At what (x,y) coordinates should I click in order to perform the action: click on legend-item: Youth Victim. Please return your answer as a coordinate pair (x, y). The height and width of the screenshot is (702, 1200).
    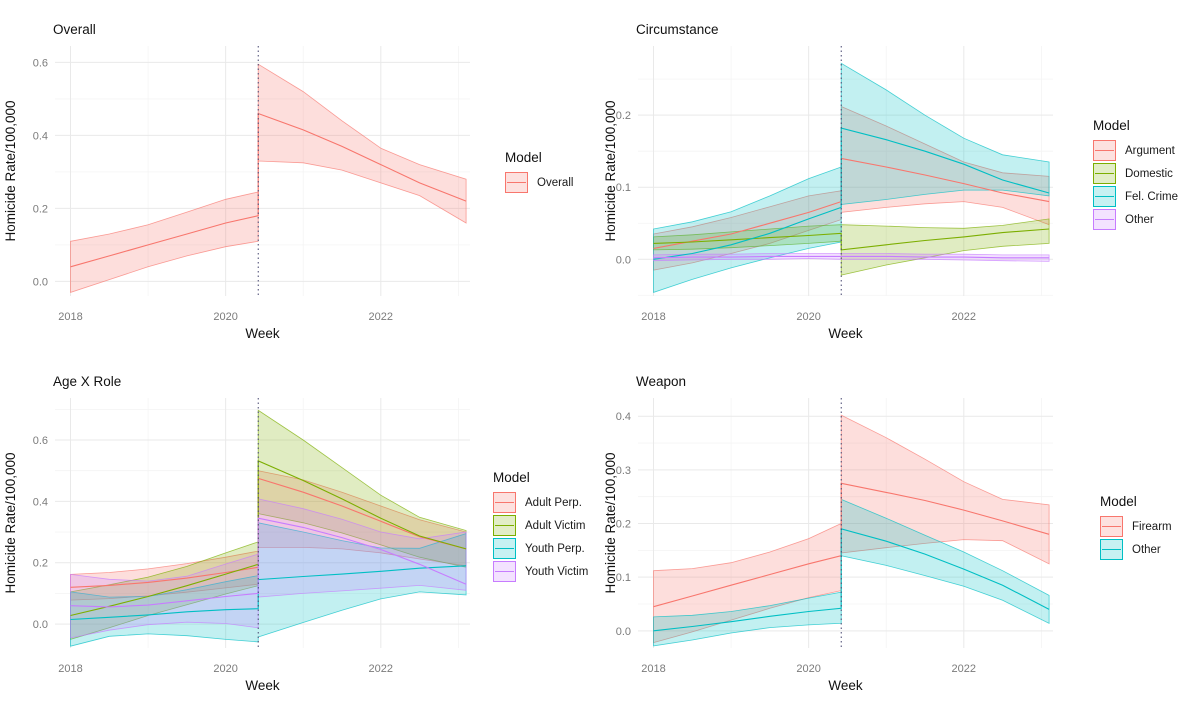
    Looking at the image, I should click on (540, 571).